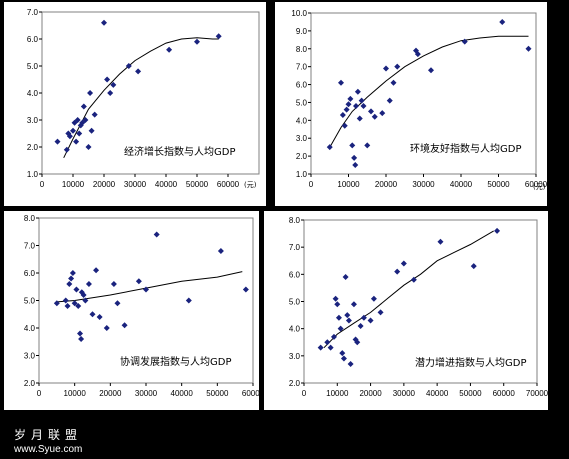  What do you see at coordinates (48, 449) in the screenshot?
I see `watermark-url: www.Syue.com` at bounding box center [48, 449].